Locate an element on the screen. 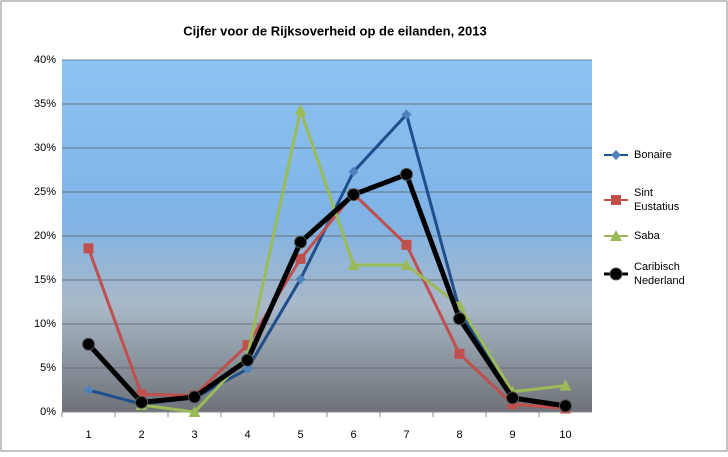  x-tick-label: 3 is located at coordinates (194, 435).